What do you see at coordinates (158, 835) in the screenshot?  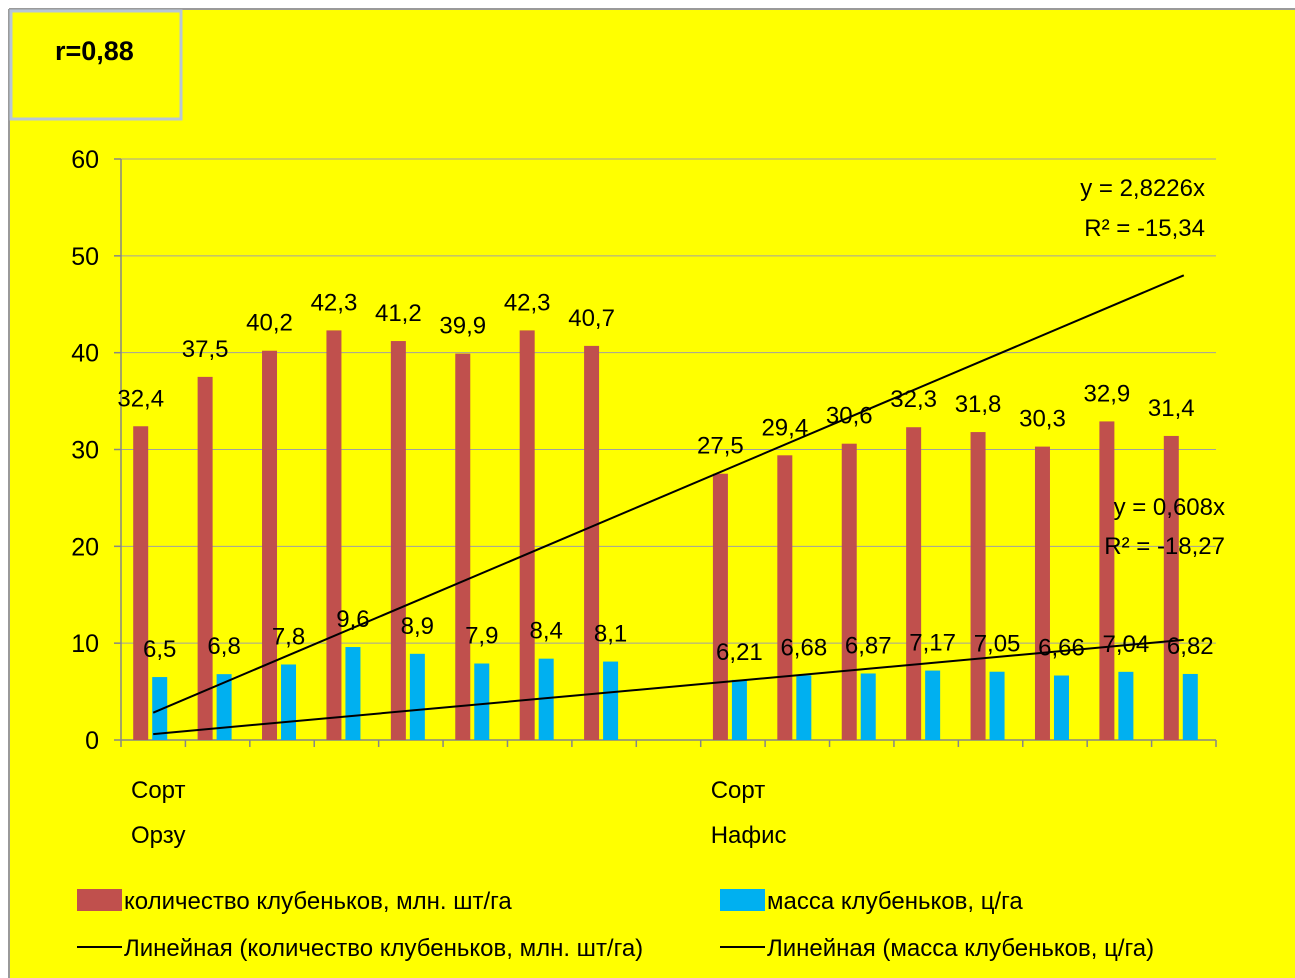 I see `category-label: Орзу` at bounding box center [158, 835].